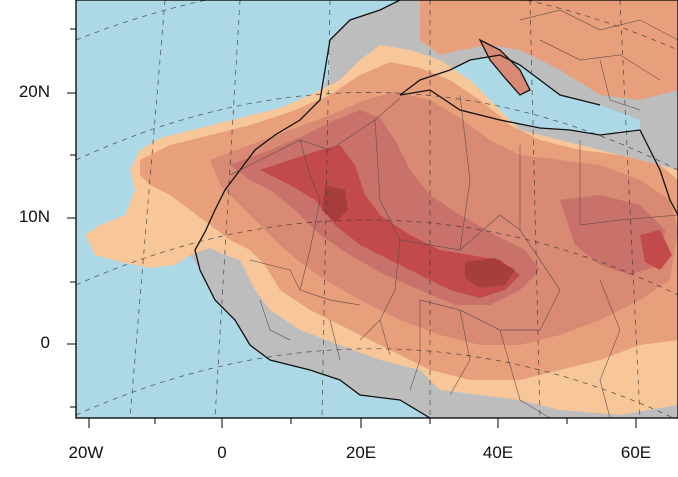  Describe the element at coordinates (636, 452) in the screenshot. I see `lon-label-60e: 60E` at that location.